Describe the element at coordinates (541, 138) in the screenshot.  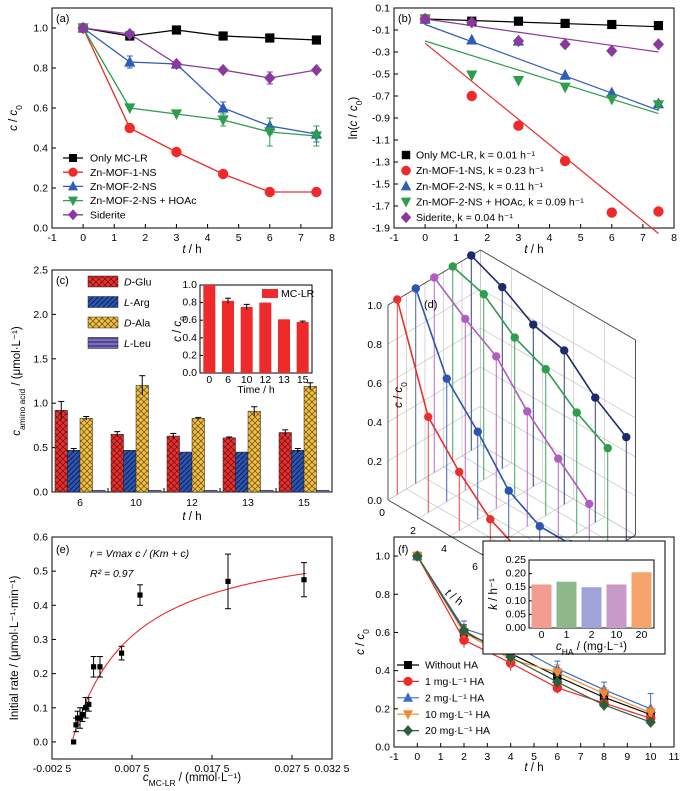
I see `fit-line` at that location.